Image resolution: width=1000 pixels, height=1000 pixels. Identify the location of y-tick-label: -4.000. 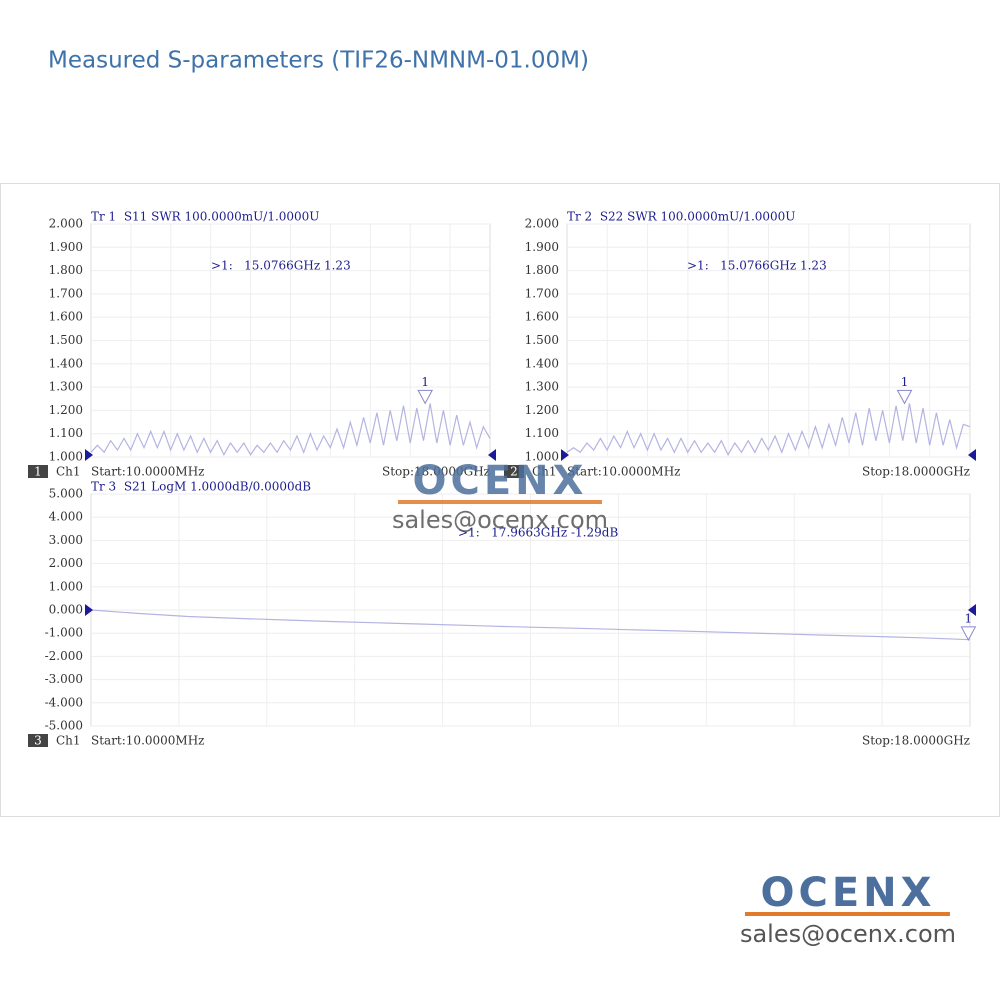
(64, 702).